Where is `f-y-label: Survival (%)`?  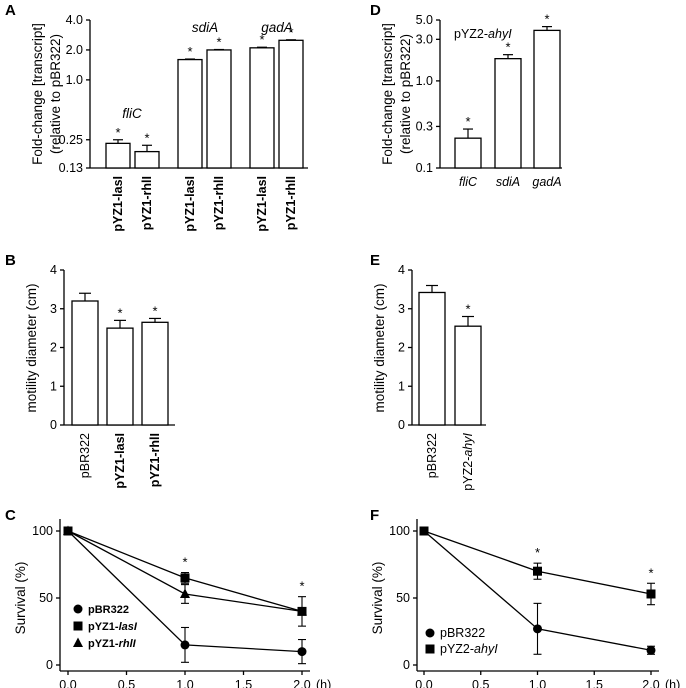
f-y-label: Survival (%) is located at coordinates (377, 598).